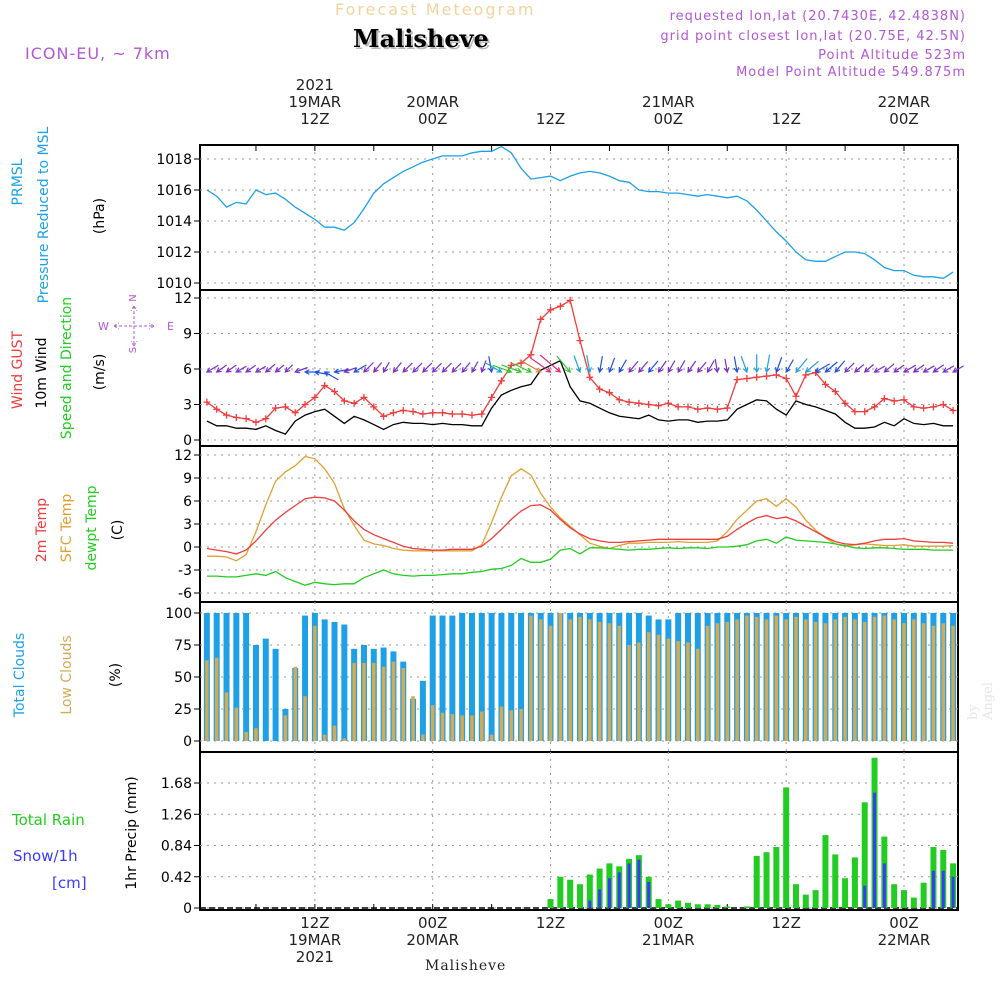 The height and width of the screenshot is (1000, 1000). Describe the element at coordinates (187, 548) in the screenshot. I see `temperature-ytick-label: 0` at that location.